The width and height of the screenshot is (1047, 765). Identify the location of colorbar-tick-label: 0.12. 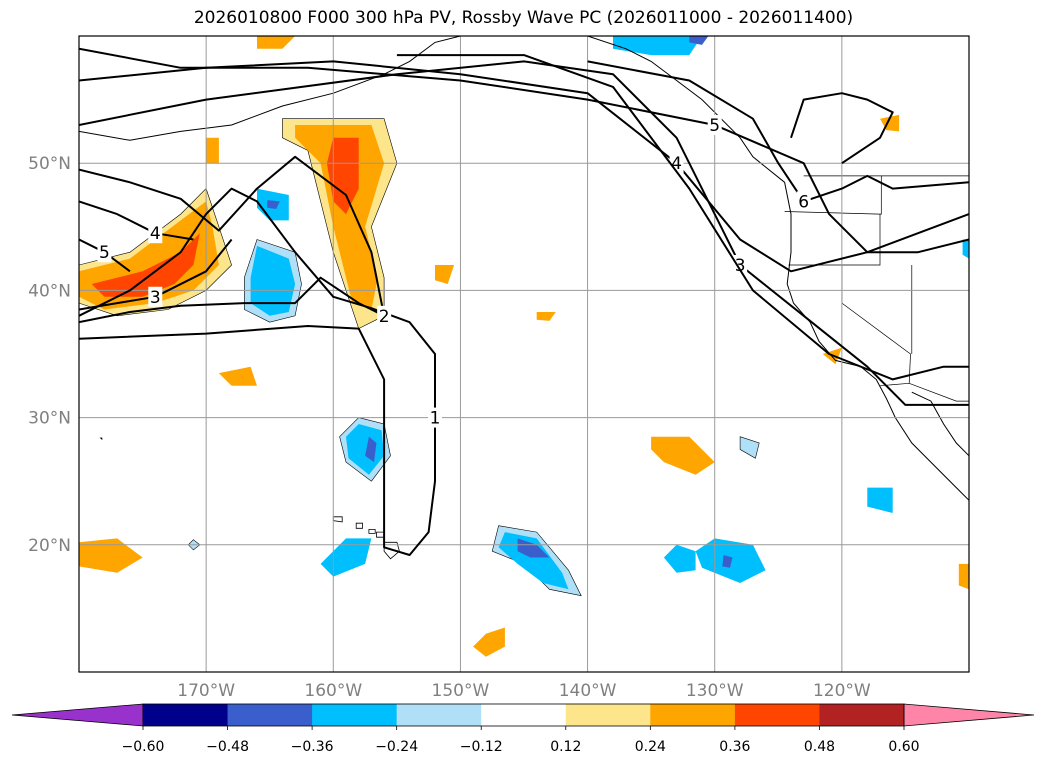
(565, 747).